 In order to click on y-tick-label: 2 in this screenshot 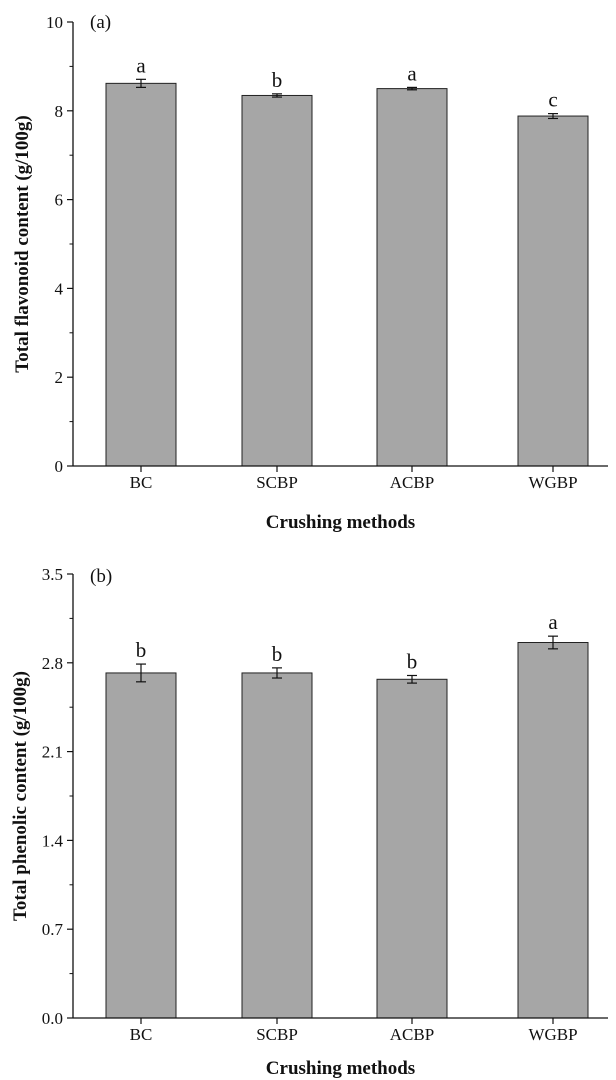, I will do `click(59, 377)`.